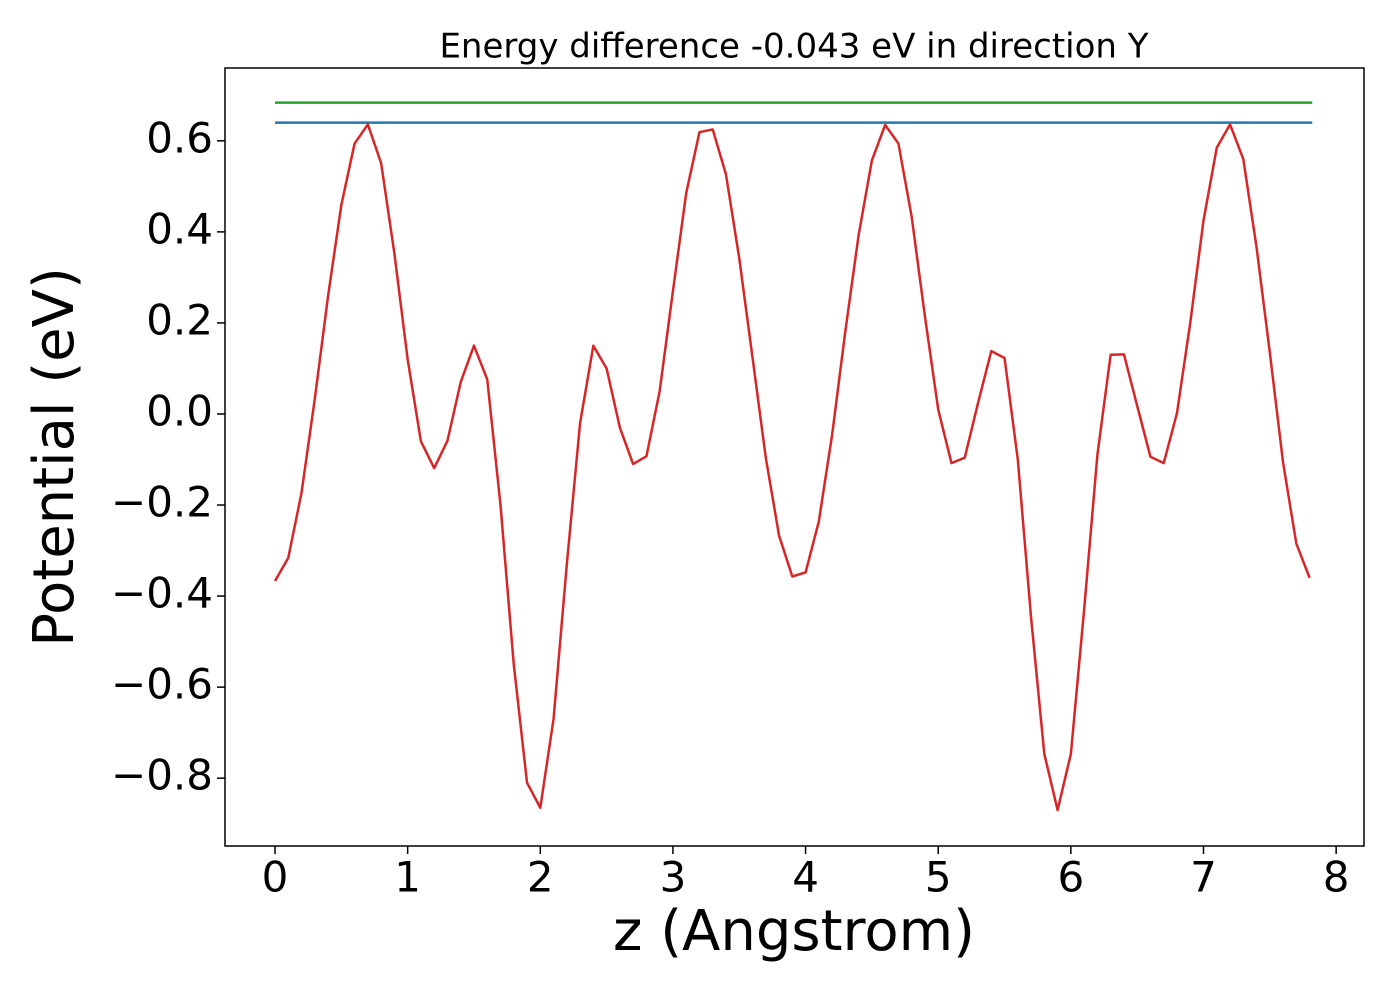 The height and width of the screenshot is (1000, 1400). What do you see at coordinates (794, 931) in the screenshot?
I see `x-axis-label: z (Angstrom)` at bounding box center [794, 931].